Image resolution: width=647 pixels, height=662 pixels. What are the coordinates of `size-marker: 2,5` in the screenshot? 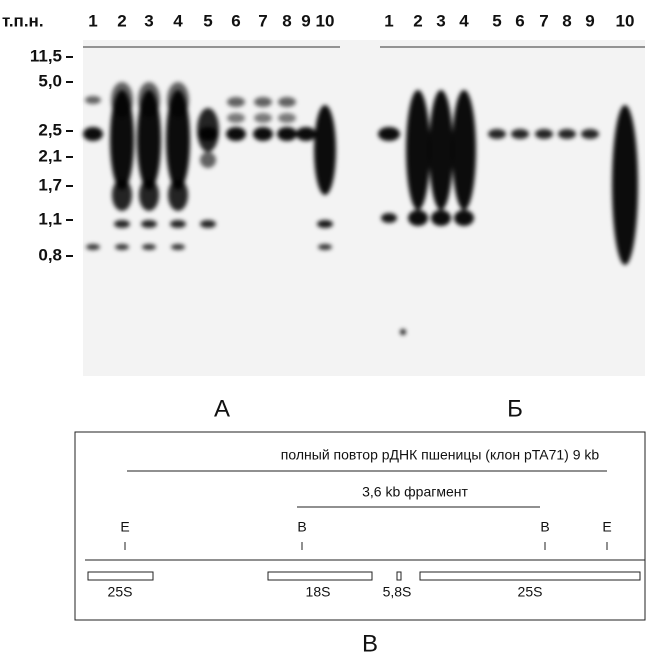 It's located at (50, 129).